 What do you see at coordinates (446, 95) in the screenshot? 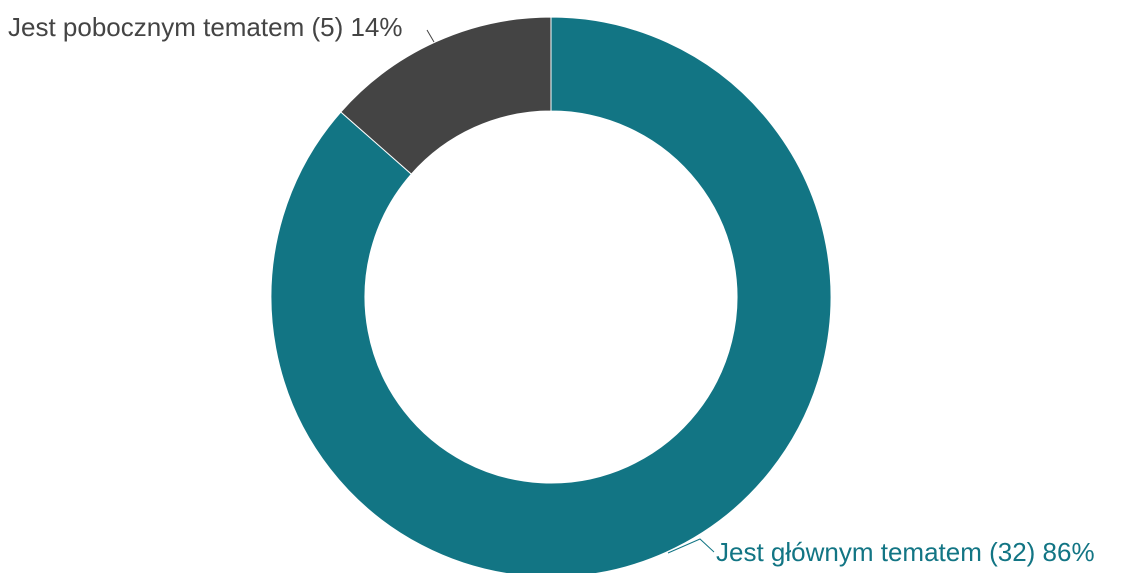
I see `donut-slice-side` at bounding box center [446, 95].